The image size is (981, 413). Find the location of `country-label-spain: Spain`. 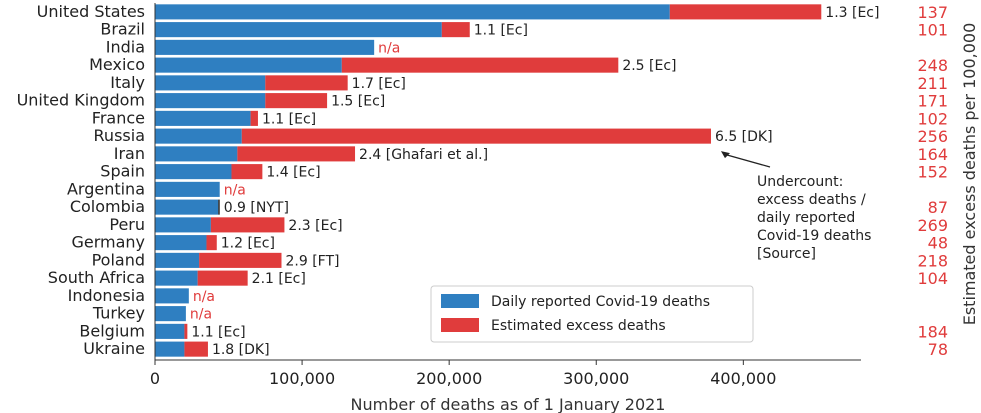

country-label-spain: Spain is located at coordinates (122, 171).